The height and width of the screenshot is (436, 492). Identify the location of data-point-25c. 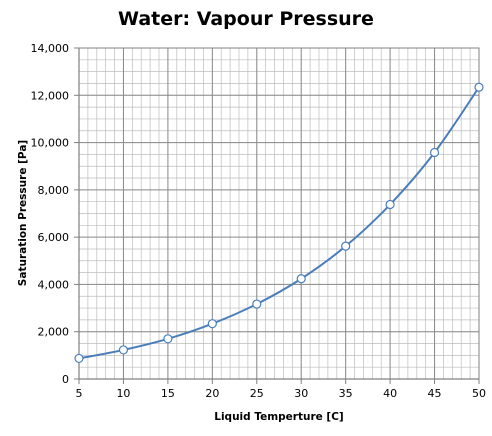
(257, 304).